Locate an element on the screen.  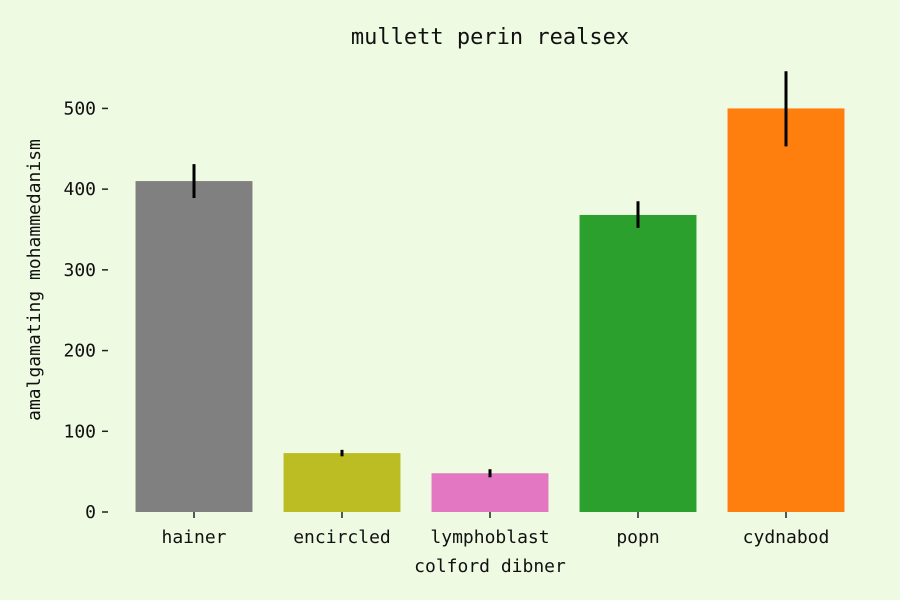
y-tick-label: 100 is located at coordinates (79, 431).